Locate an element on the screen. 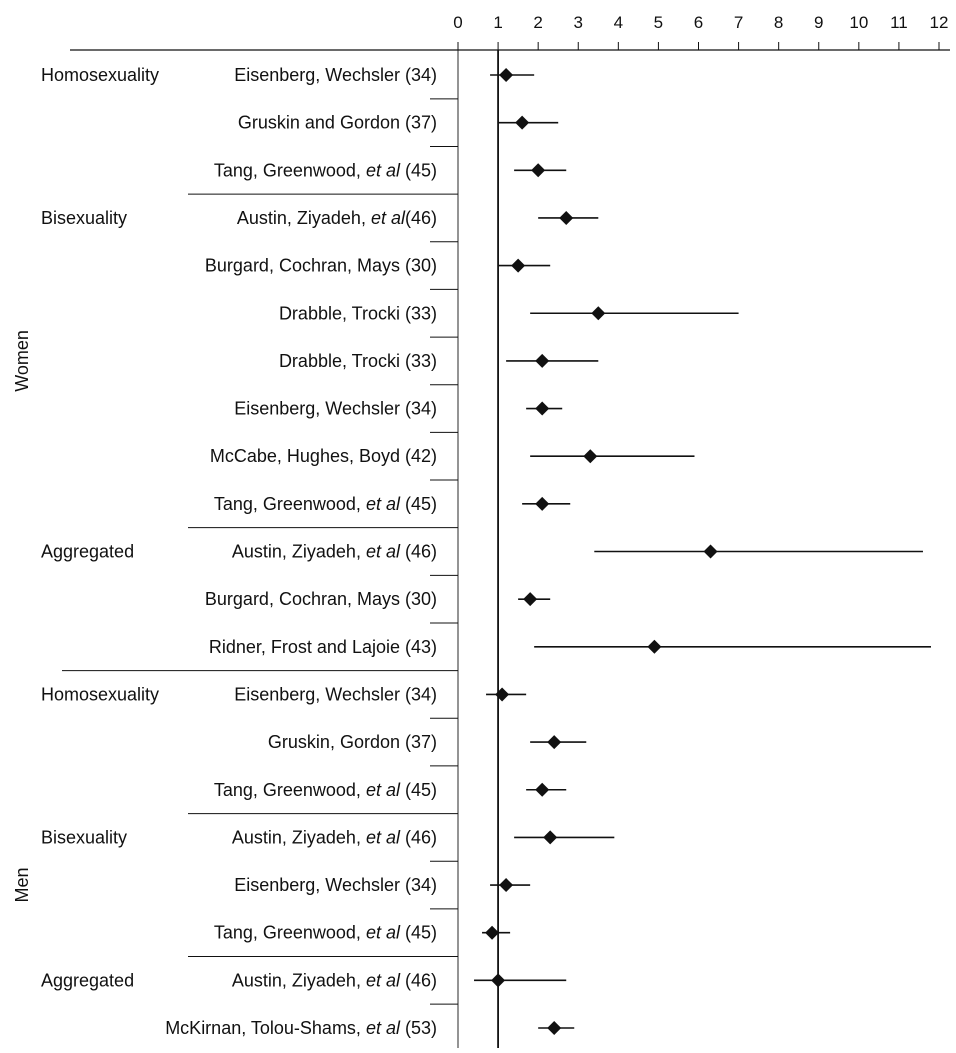 This screenshot has width=956, height=1053. study-label: McKirnan, Tolou-Shams, et al (53) is located at coordinates (301, 1028).